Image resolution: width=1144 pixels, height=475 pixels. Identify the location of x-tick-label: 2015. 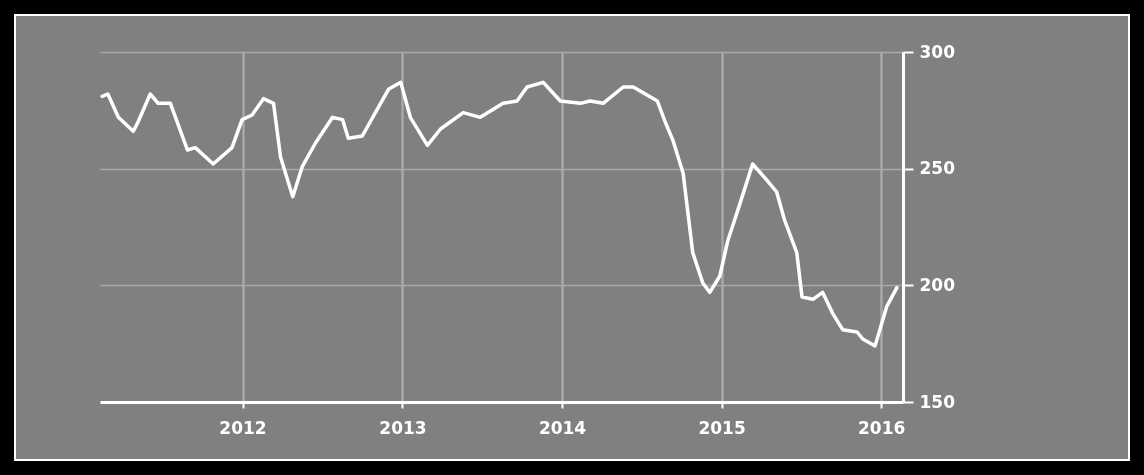
(722, 427).